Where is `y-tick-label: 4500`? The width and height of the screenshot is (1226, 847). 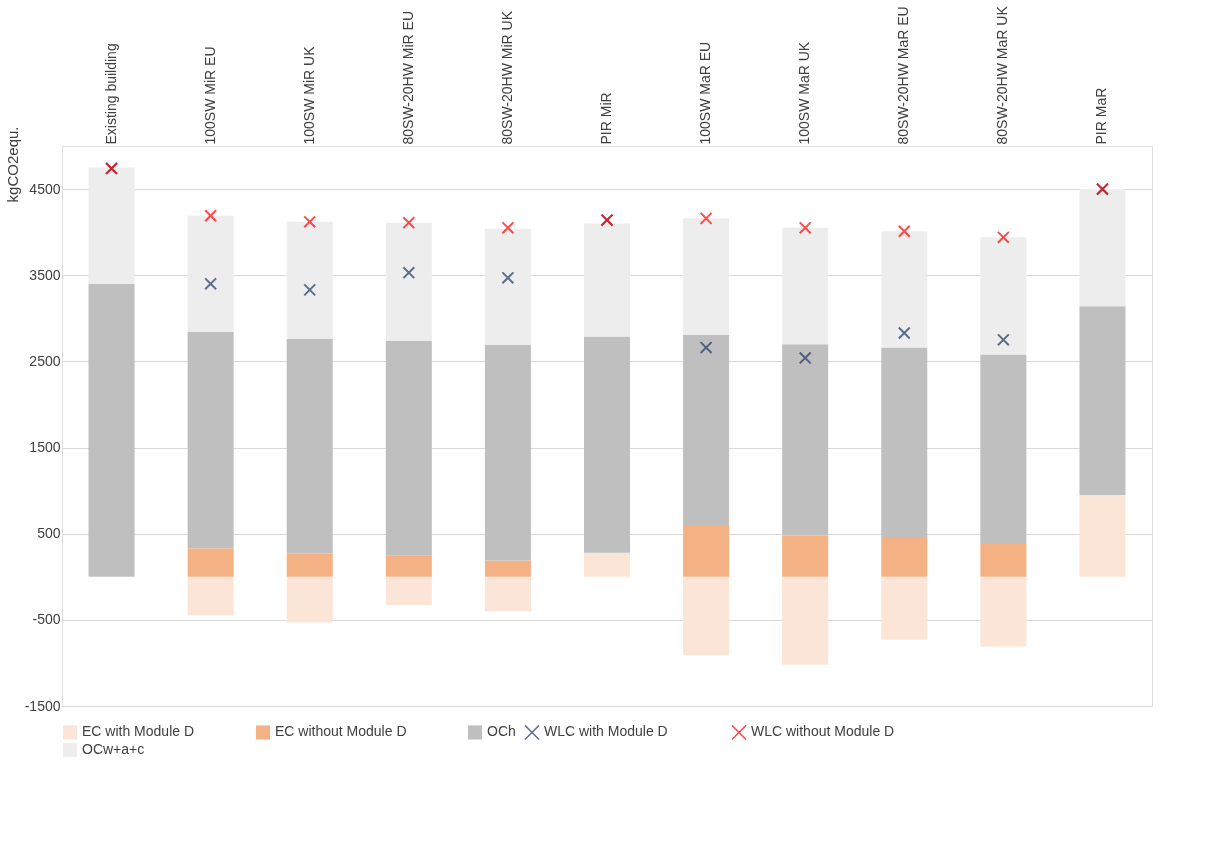
y-tick-label: 4500 is located at coordinates (45, 188).